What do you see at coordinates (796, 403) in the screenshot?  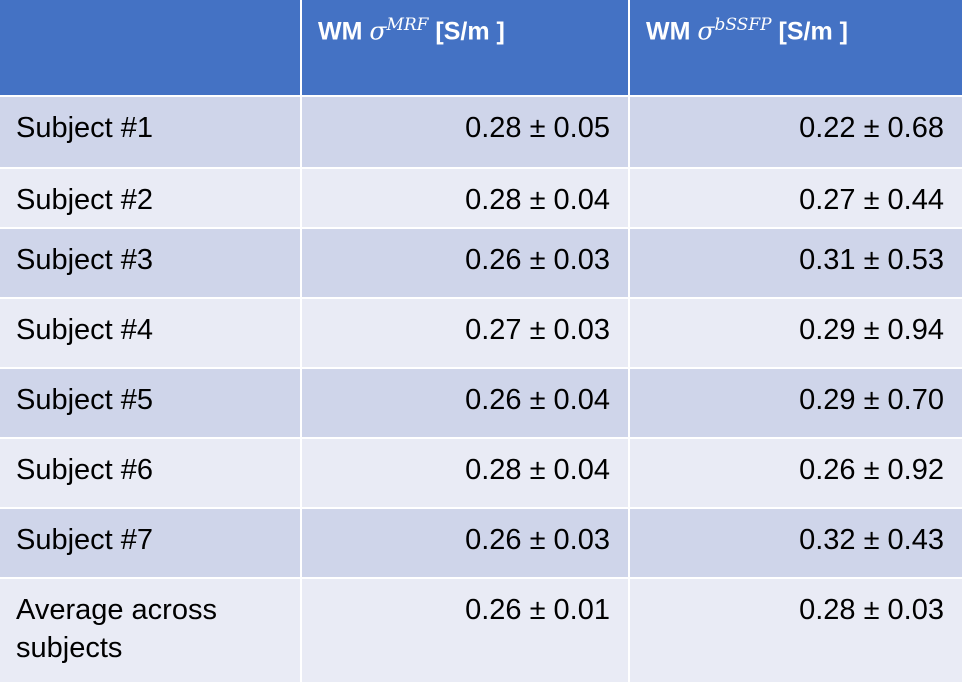 I see `value-cell: 0.29 ± 0.70` at bounding box center [796, 403].